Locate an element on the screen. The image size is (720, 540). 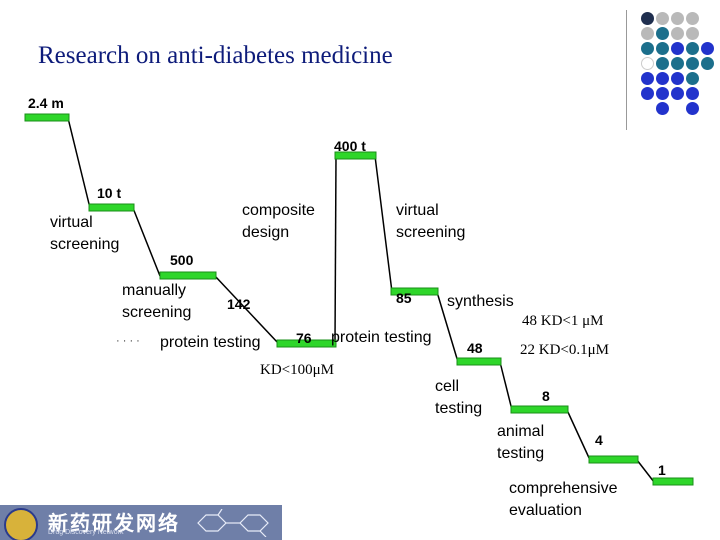
count-label: 500 is located at coordinates (182, 260).